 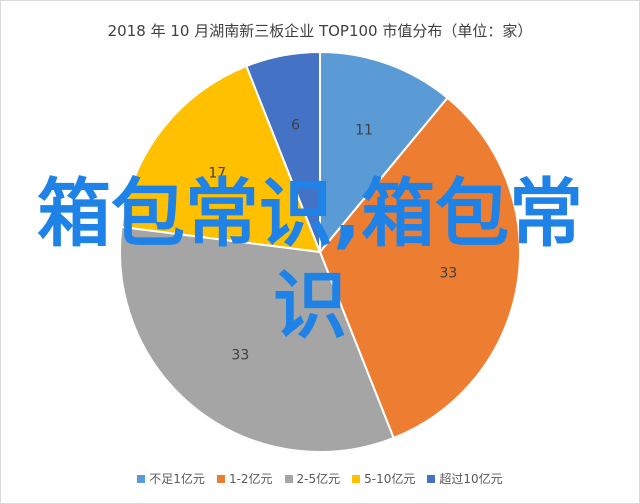 I want to click on legend-label-4: 超过10亿元, so click(x=471, y=479).